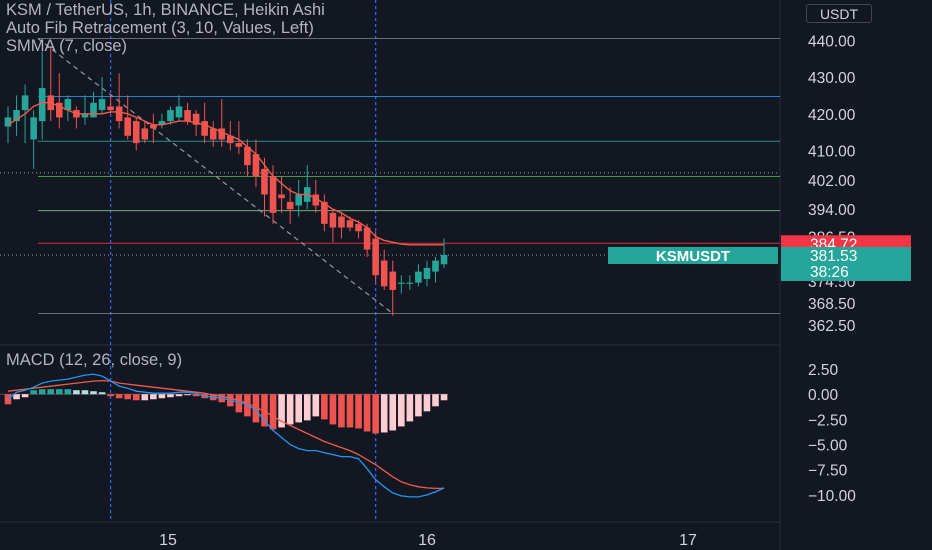 Image resolution: width=932 pixels, height=550 pixels. Describe the element at coordinates (832, 151) in the screenshot. I see `price-tick-label: 410.00` at that location.